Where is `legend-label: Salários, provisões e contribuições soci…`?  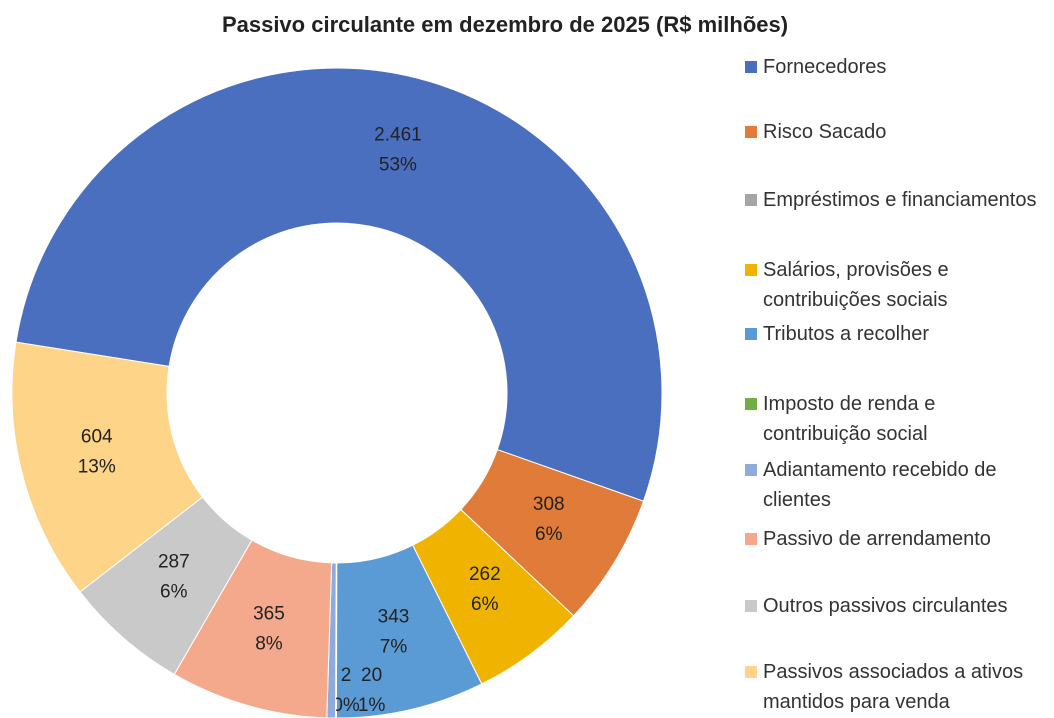
legend-label: Salários, provisões e contribuições soci… is located at coordinates (856, 285).